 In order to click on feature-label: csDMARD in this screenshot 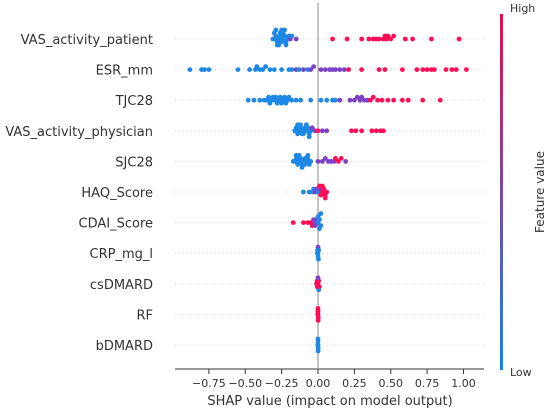, I will do `click(121, 285)`.